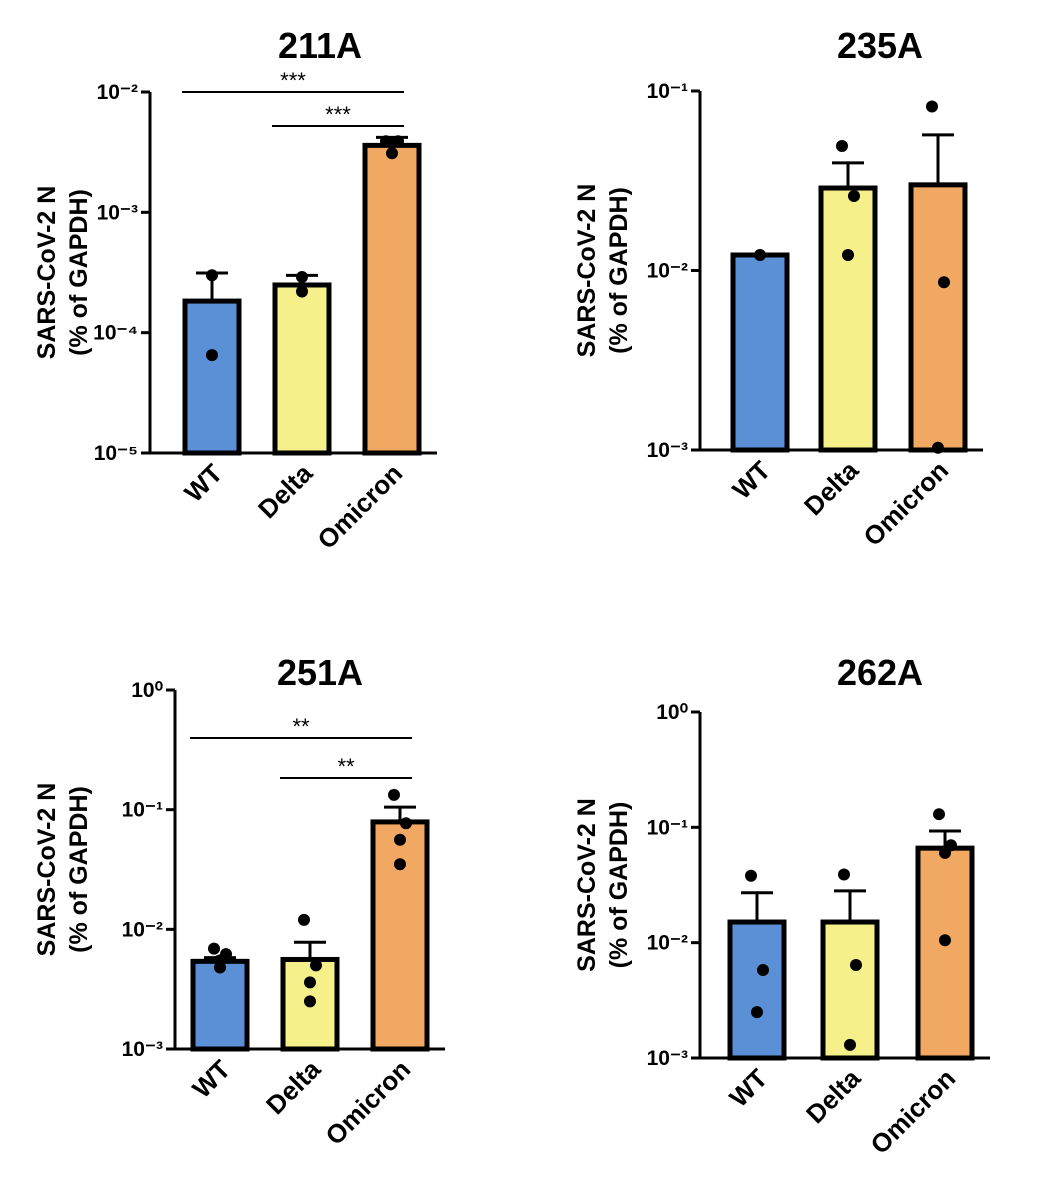  What do you see at coordinates (320, 45) in the screenshot?
I see `panel-title: 211A` at bounding box center [320, 45].